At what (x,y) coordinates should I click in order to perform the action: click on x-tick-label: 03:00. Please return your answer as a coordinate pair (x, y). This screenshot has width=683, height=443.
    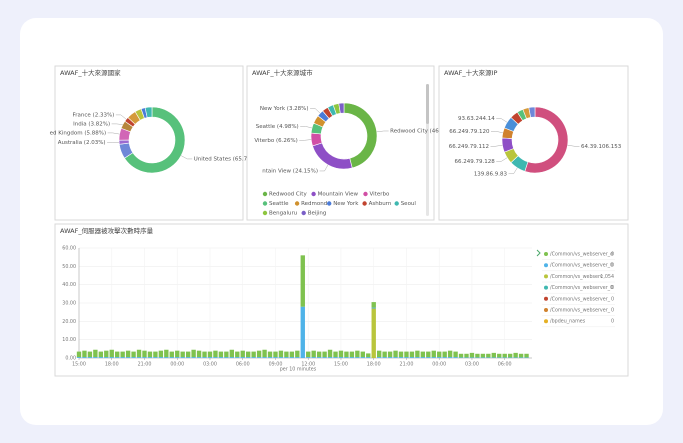
    Looking at the image, I should click on (210, 365).